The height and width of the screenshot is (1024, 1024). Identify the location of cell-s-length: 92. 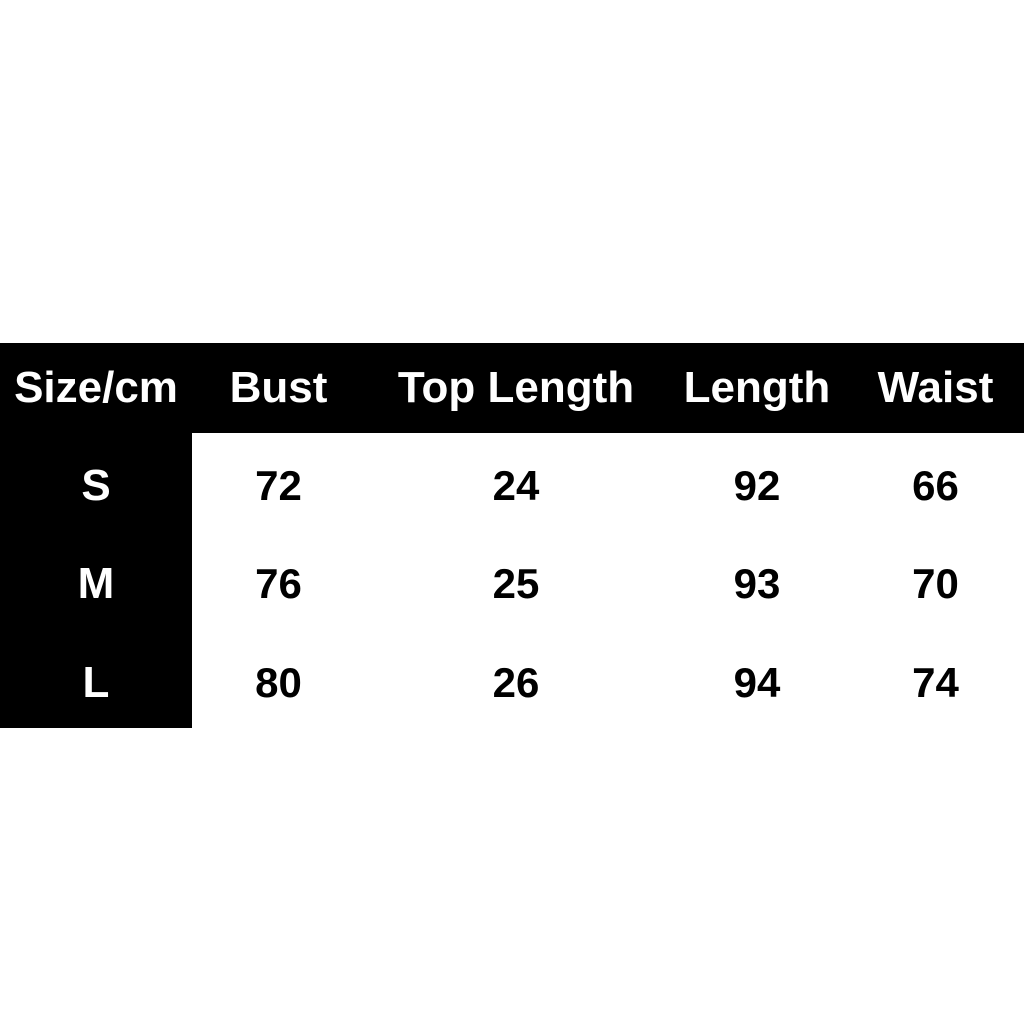
(757, 482).